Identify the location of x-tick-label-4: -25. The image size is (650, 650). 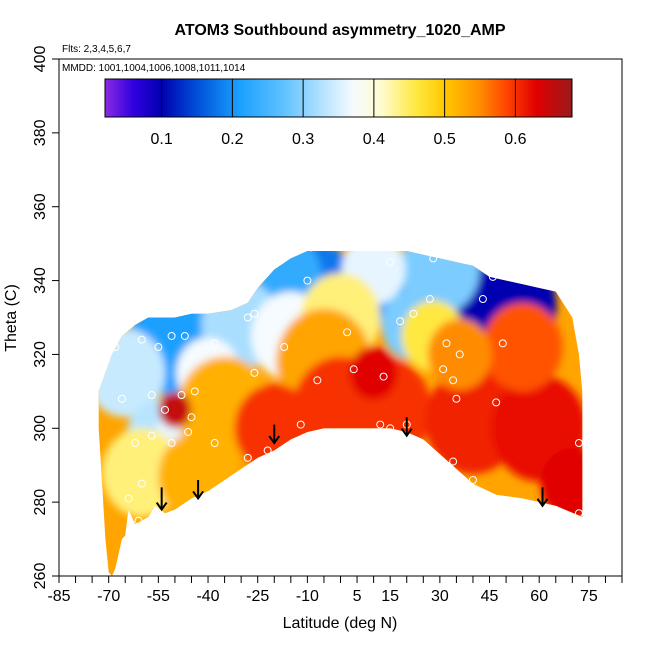
(257, 596).